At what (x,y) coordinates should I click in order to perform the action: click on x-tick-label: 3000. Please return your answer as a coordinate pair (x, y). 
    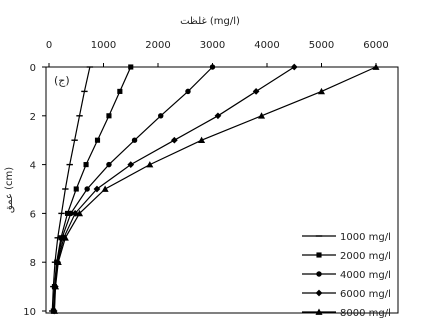
    Looking at the image, I should click on (212, 45).